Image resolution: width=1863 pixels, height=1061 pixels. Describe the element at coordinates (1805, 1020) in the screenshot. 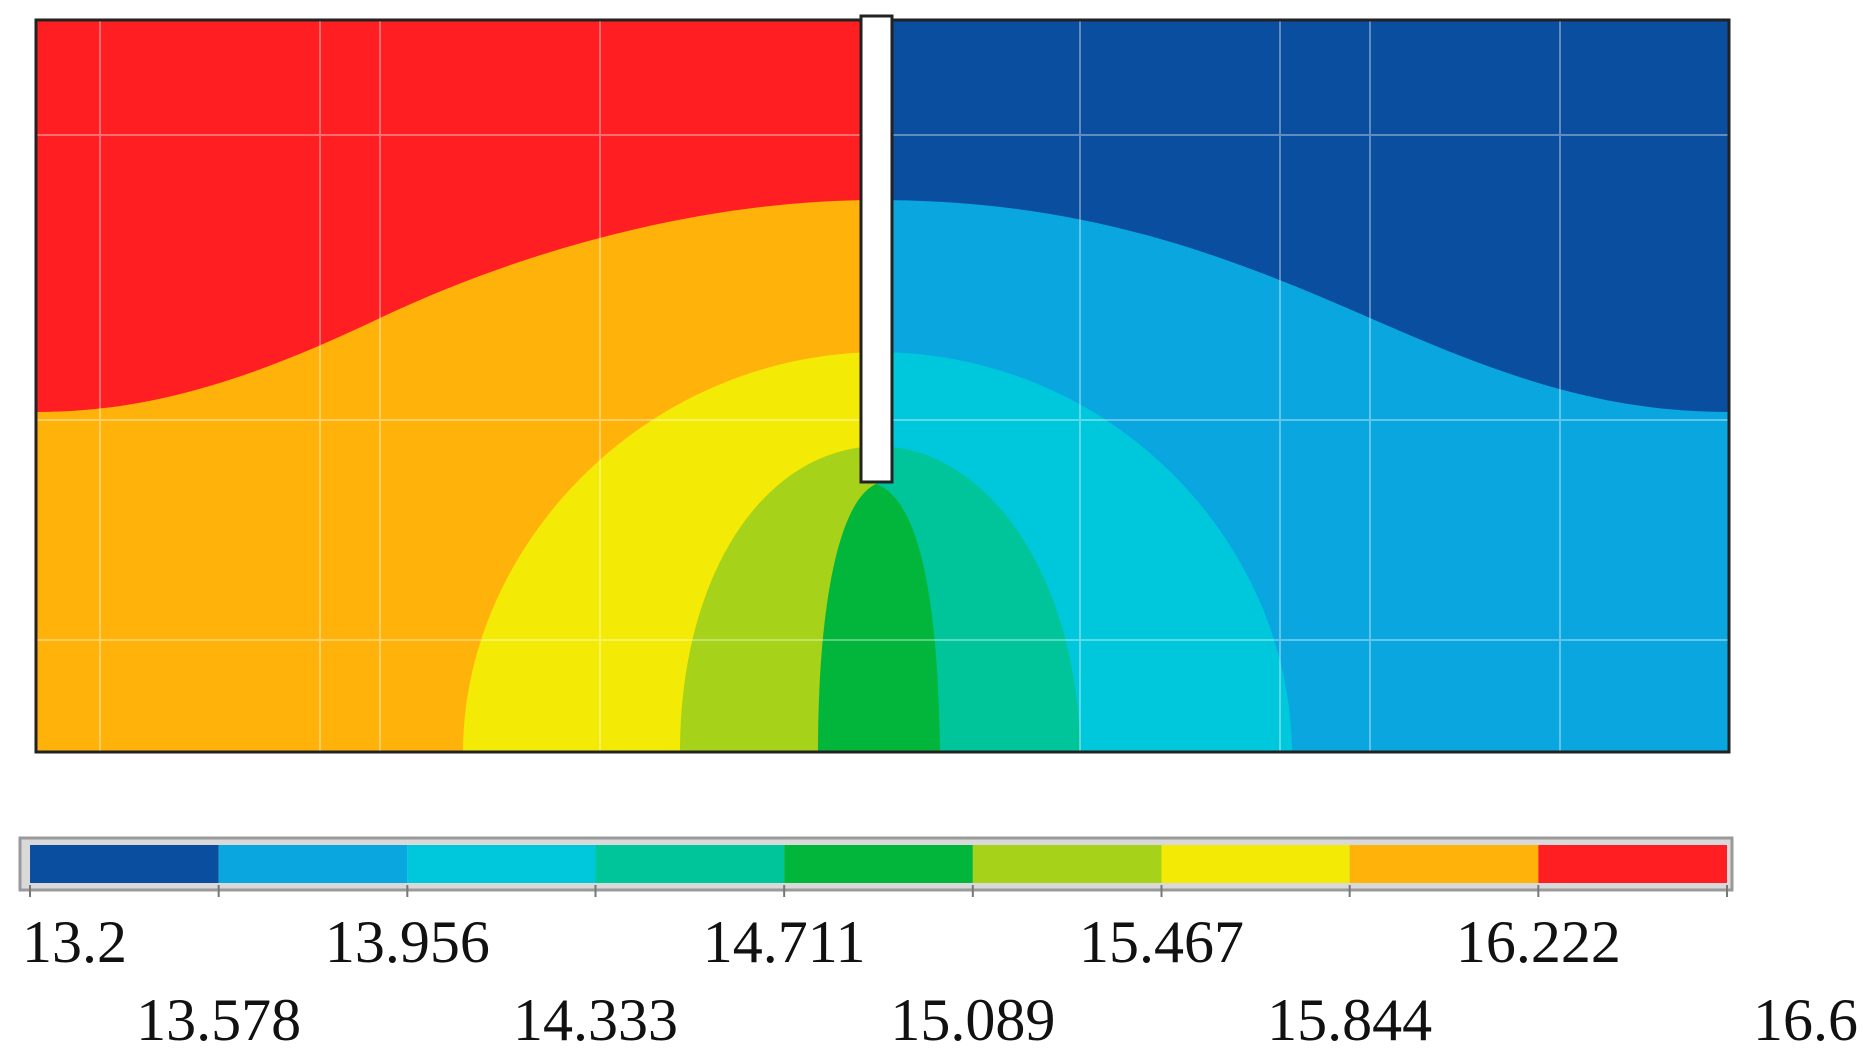

I see `colorbar-tick-label: 16.6` at that location.